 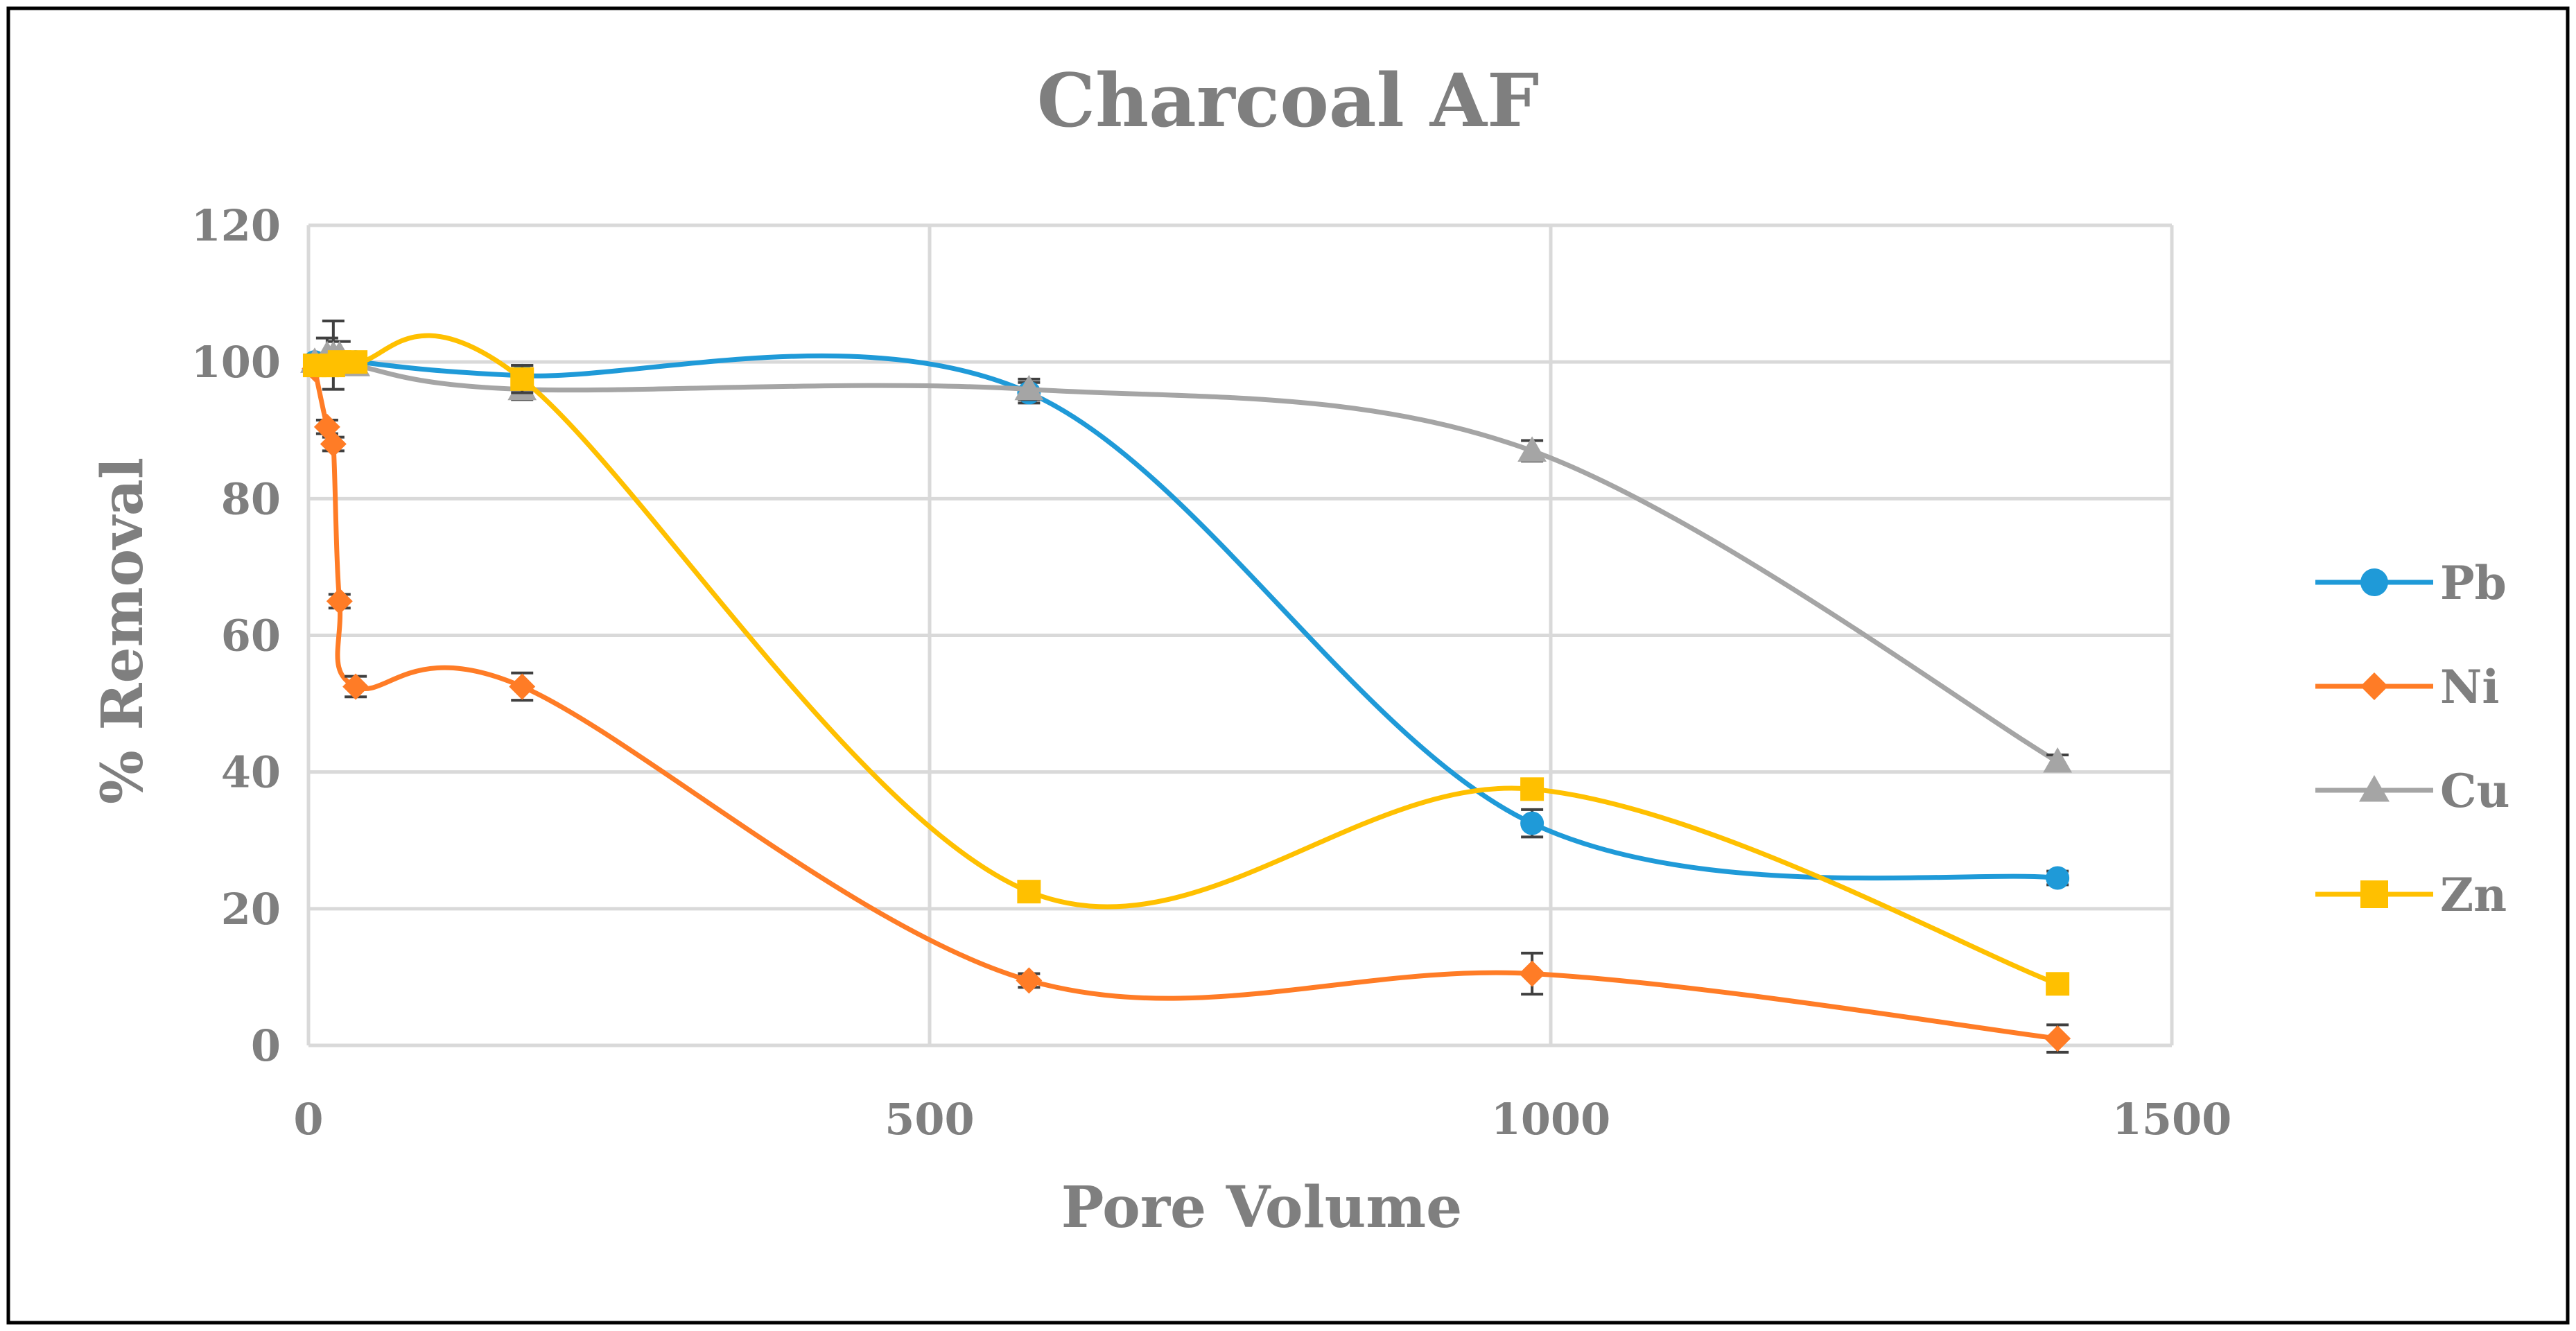 What do you see at coordinates (236, 225) in the screenshot?
I see `y-tick-label: 120` at bounding box center [236, 225].